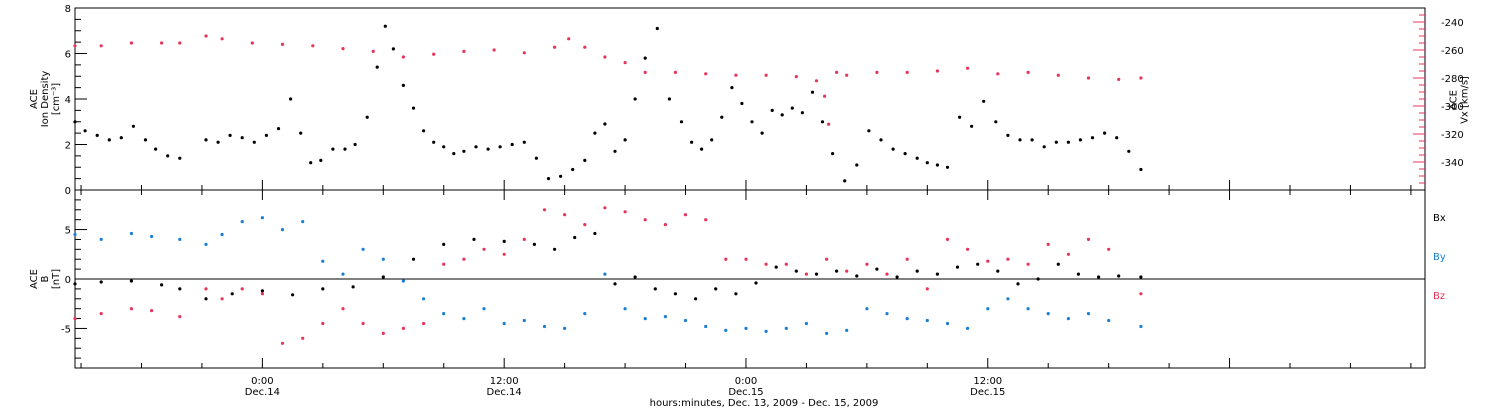 The height and width of the screenshot is (410, 1500). I want to click on top-y2-axis-title-line: ACE, so click(1454, 100).